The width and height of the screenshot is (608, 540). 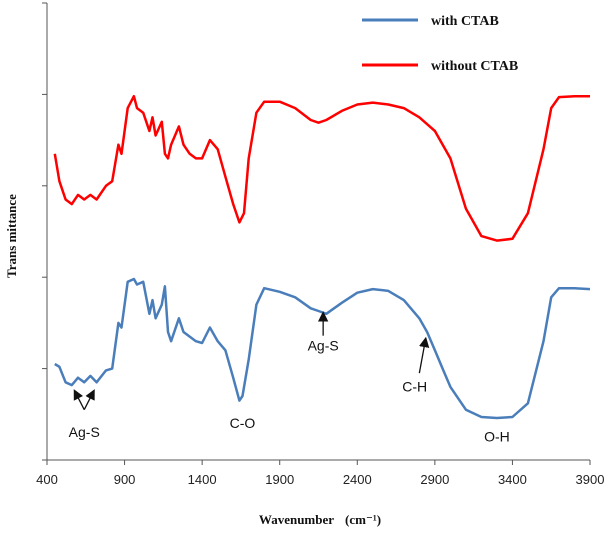 What do you see at coordinates (47, 479) in the screenshot?
I see `x-tick-label: 400` at bounding box center [47, 479].